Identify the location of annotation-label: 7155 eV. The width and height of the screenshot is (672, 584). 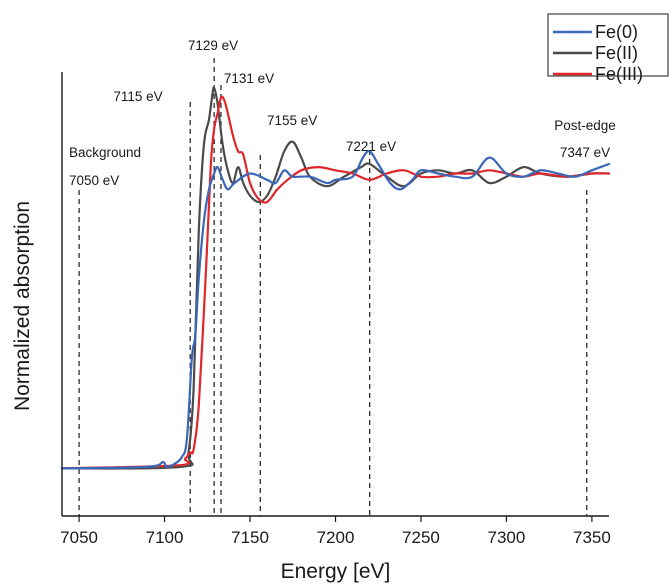
(292, 120).